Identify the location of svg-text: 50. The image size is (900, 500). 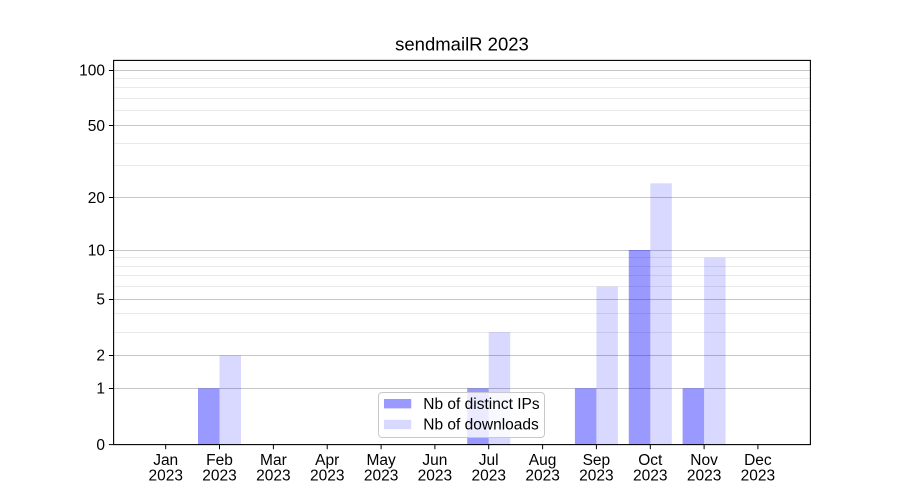
(97, 126).